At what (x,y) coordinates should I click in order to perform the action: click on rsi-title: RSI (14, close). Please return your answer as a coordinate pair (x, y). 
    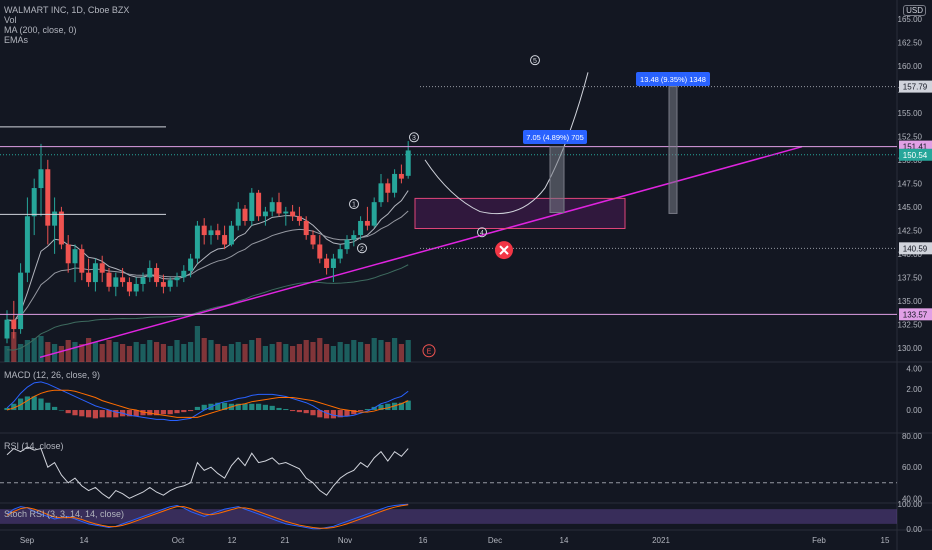
    Looking at the image, I should click on (34, 446).